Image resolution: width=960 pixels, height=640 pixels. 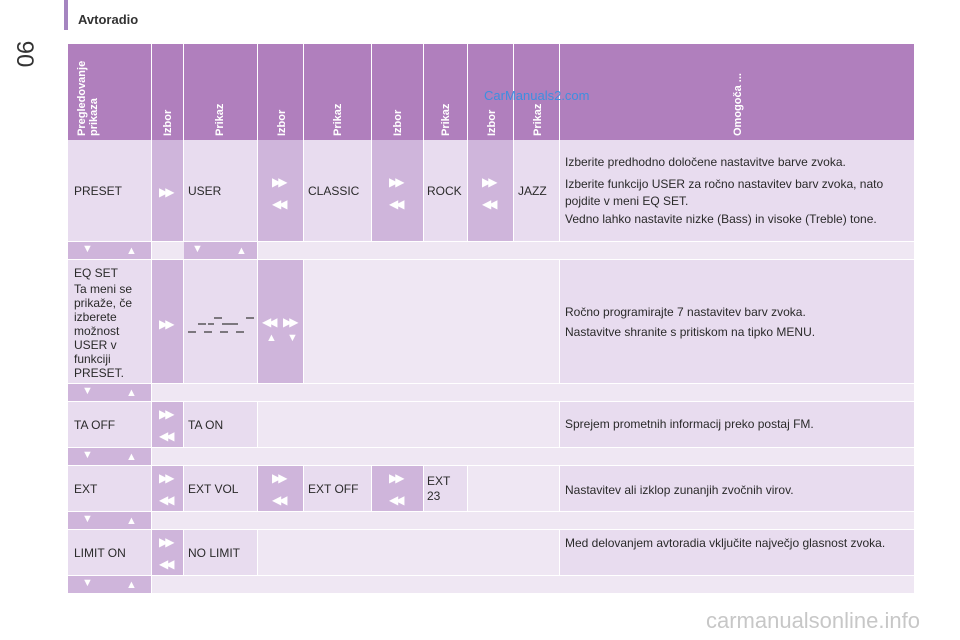 What do you see at coordinates (282, 122) in the screenshot?
I see `header-select-2-text: Izbor` at bounding box center [282, 122].